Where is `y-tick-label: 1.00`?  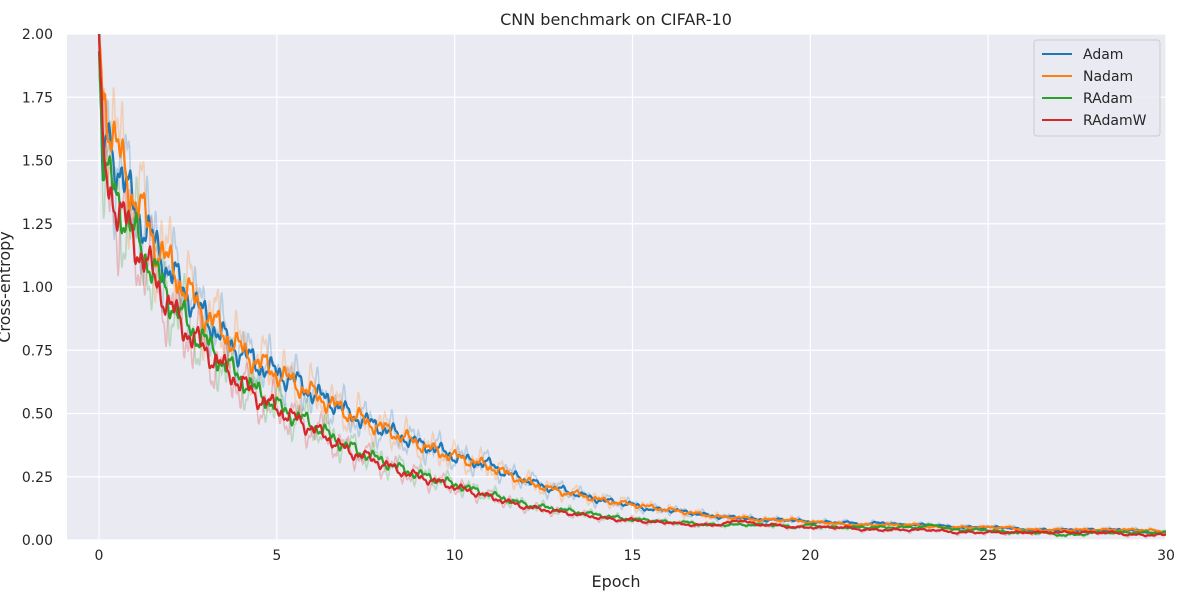
y-tick-label: 1.00 is located at coordinates (37, 288).